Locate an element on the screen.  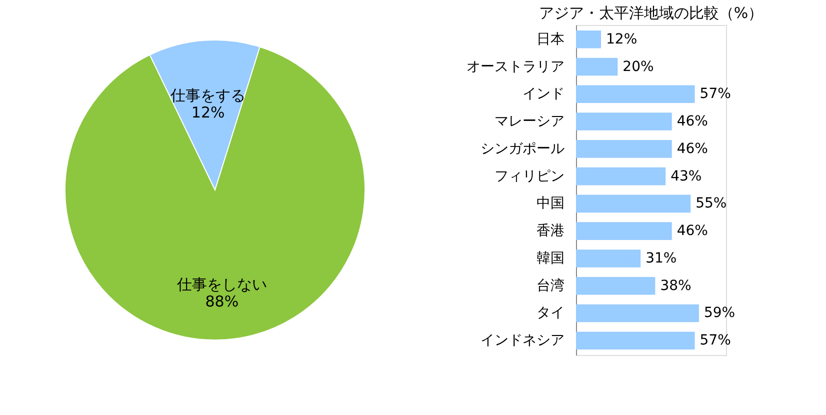
slice-label: 仕事をしない is located at coordinates (221, 285).